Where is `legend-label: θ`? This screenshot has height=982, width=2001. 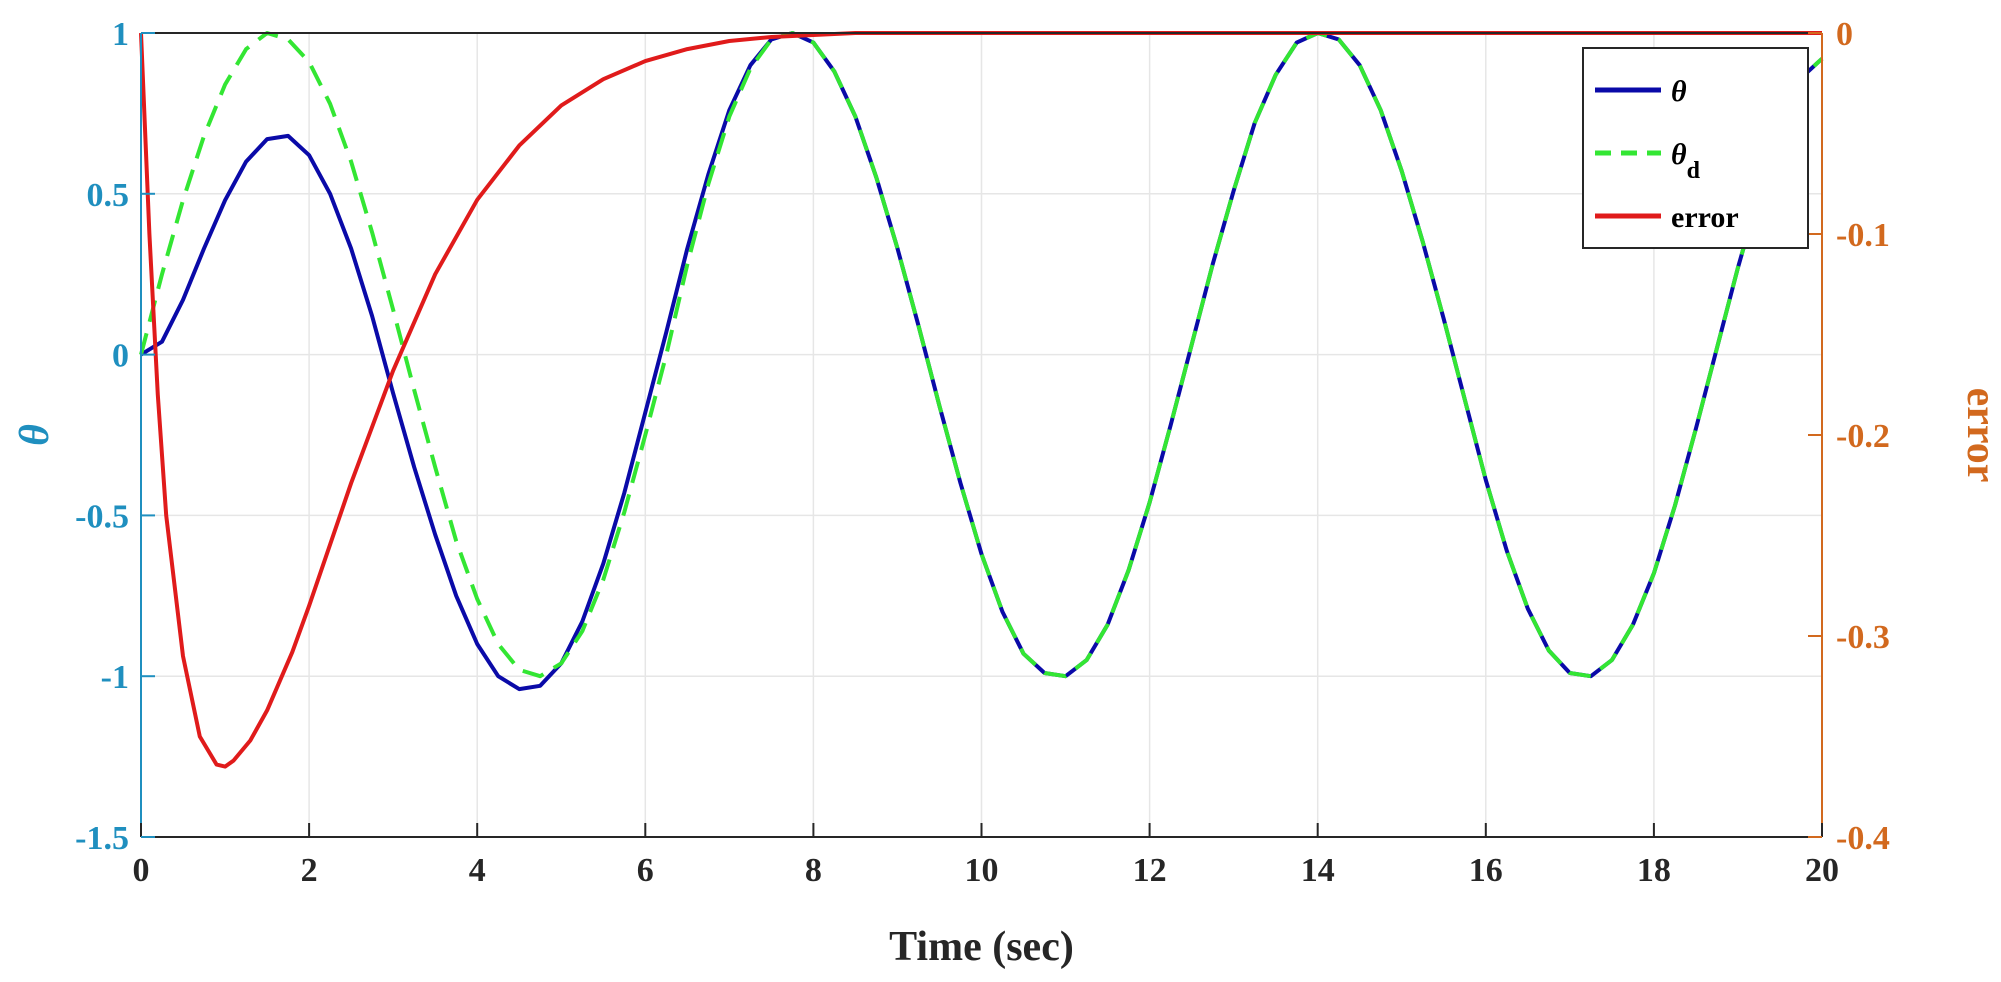
legend-label: θ is located at coordinates (1679, 91).